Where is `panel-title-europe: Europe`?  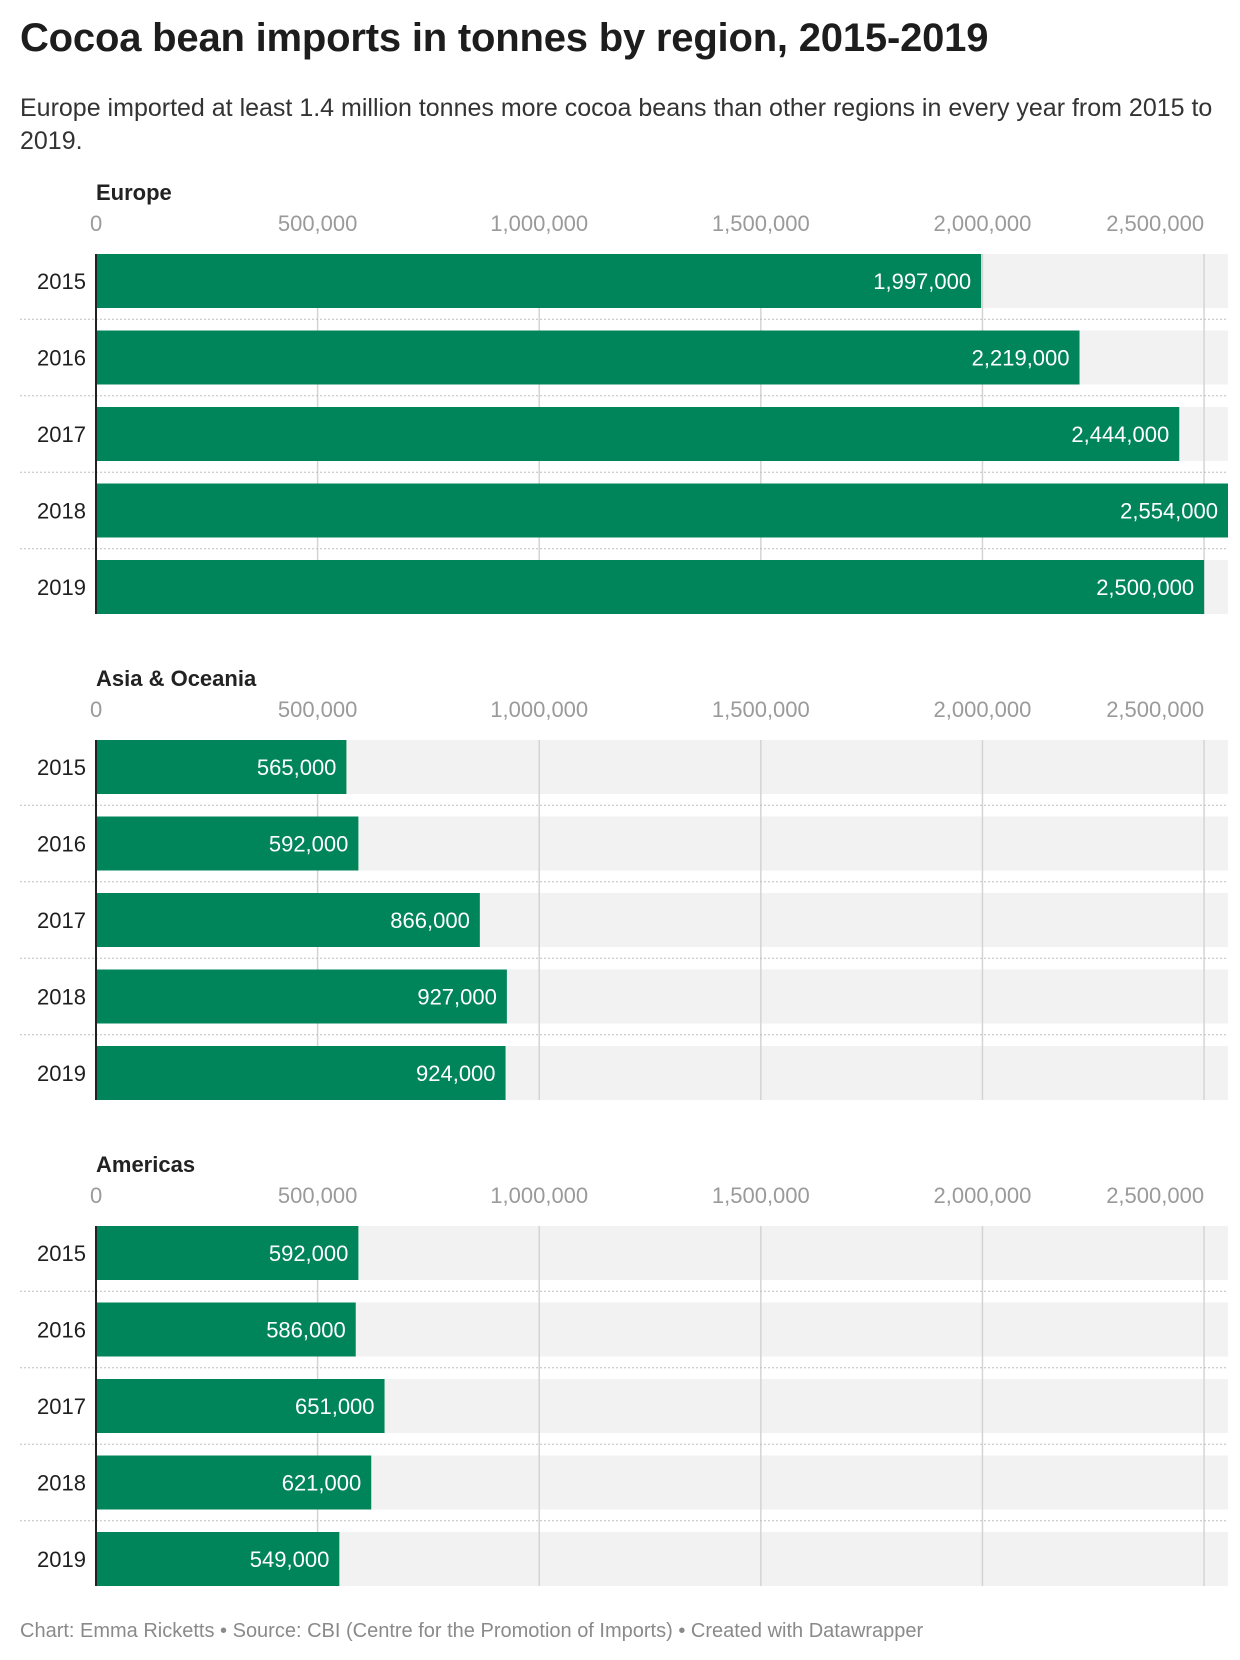
panel-title-europe: Europe is located at coordinates (134, 192).